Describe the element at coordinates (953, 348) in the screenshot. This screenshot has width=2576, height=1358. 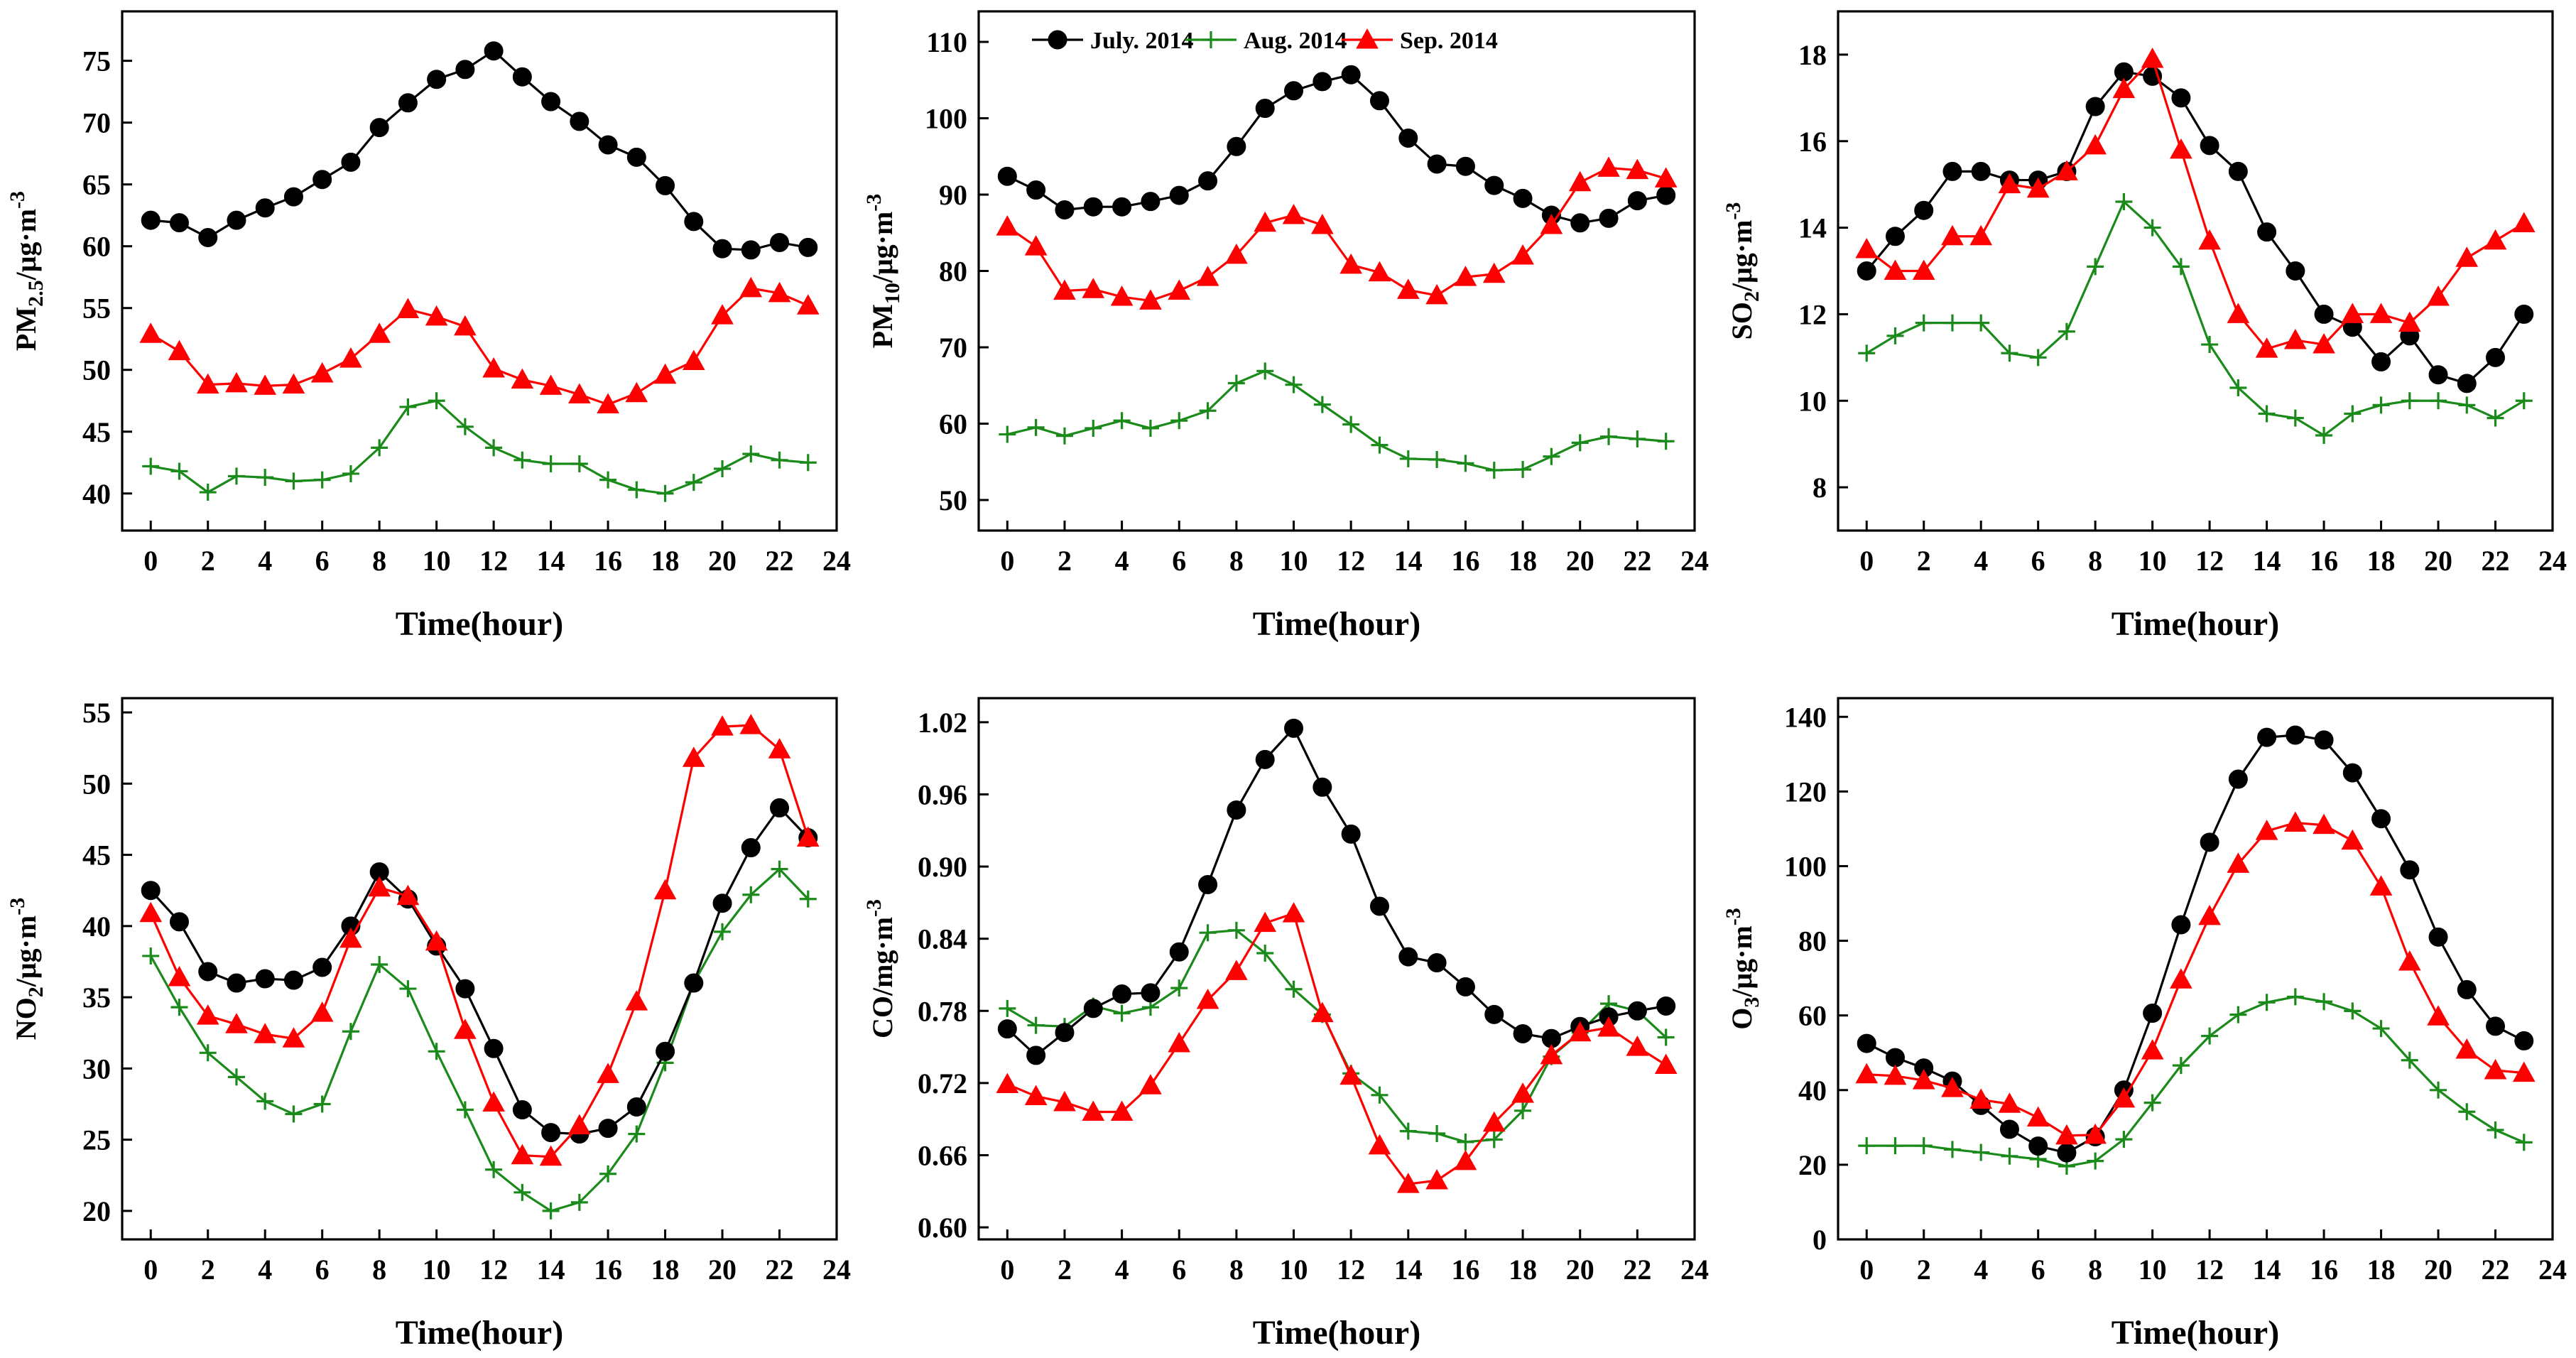
I see `y-tick-label: 70` at that location.